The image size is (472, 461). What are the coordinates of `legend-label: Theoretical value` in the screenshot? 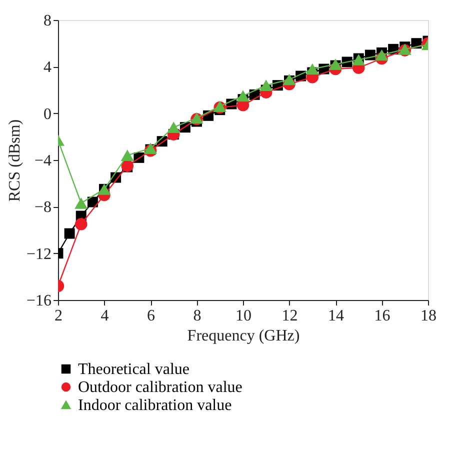 It's located at (134, 369).